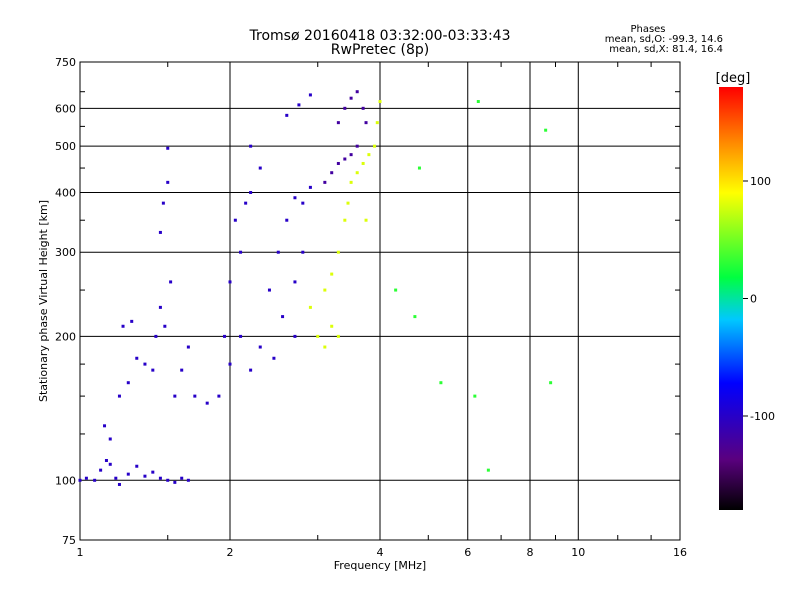 This screenshot has height=600, width=800. What do you see at coordinates (65, 108) in the screenshot?
I see `y-tick-label: 600` at bounding box center [65, 108].